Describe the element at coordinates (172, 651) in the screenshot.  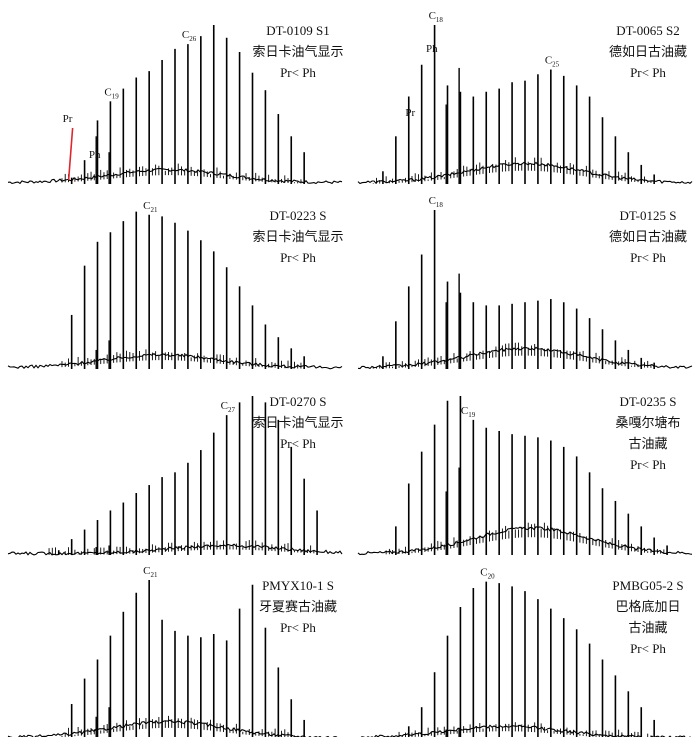
I see `chromatogram-panel: C21 PMYX10-1 S 牙夏赛古油藏 Pr< Ph` at that location.